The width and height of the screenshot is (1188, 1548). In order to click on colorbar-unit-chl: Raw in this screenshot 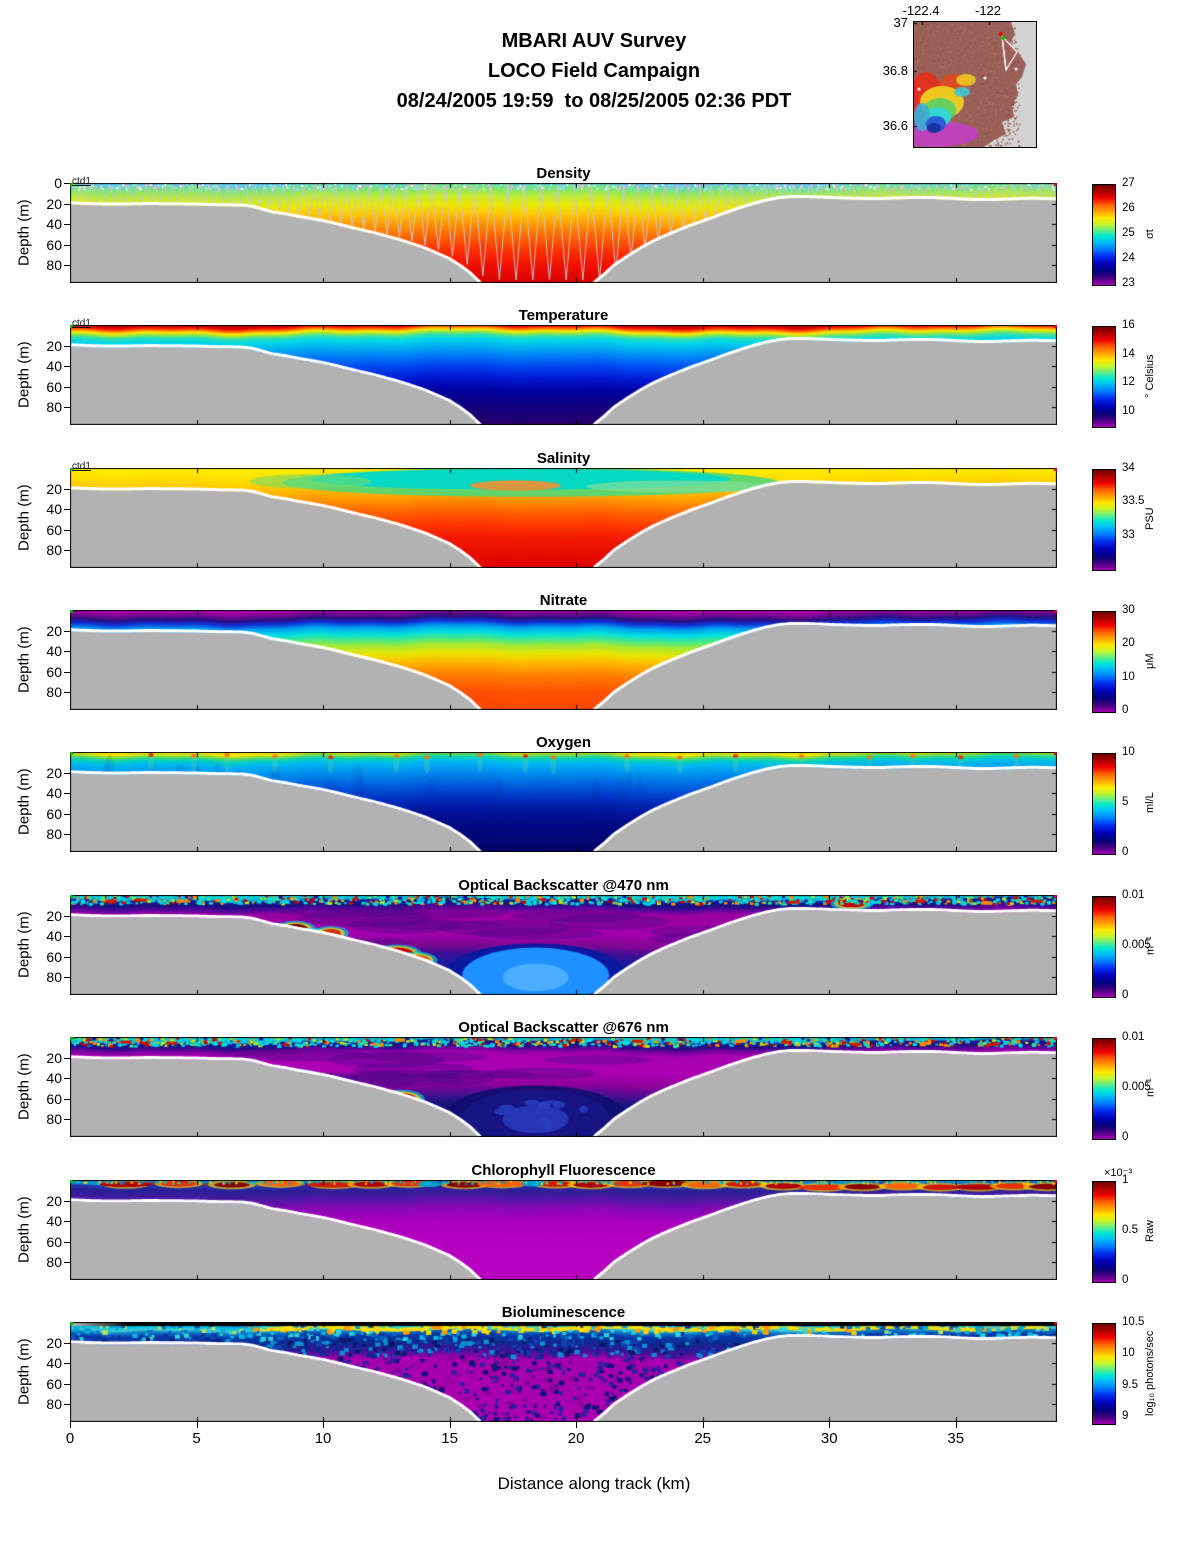, I will do `click(1150, 1231)`.